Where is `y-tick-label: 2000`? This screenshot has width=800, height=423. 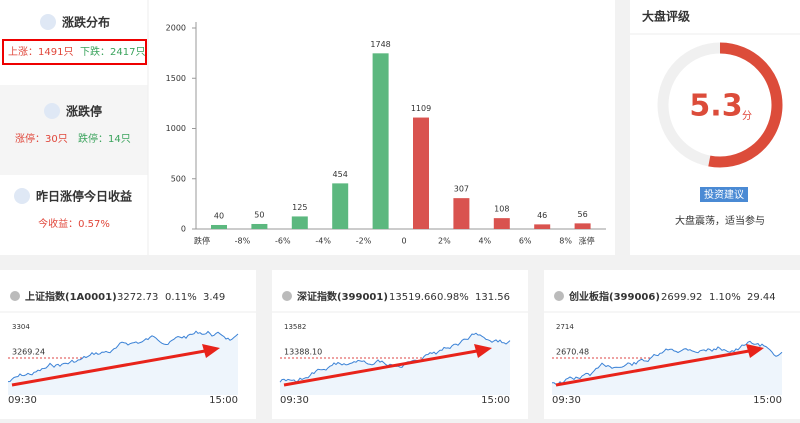 y-tick-label: 2000 is located at coordinates (176, 28).